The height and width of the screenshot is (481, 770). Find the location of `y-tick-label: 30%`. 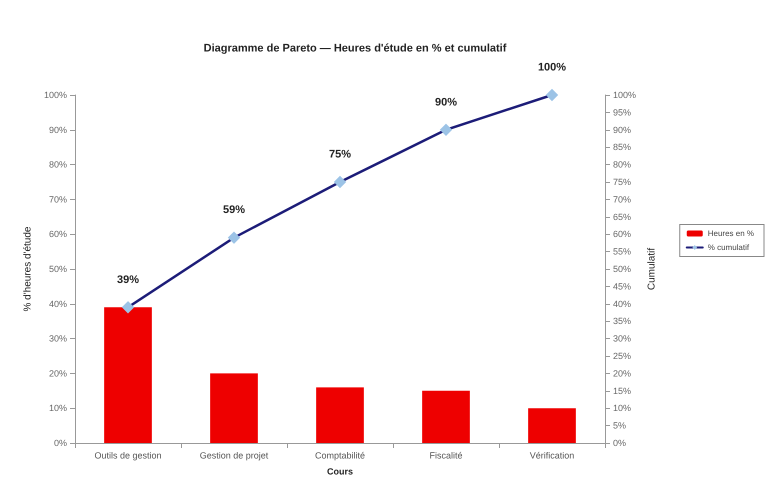

y-tick-label: 30% is located at coordinates (57, 339).